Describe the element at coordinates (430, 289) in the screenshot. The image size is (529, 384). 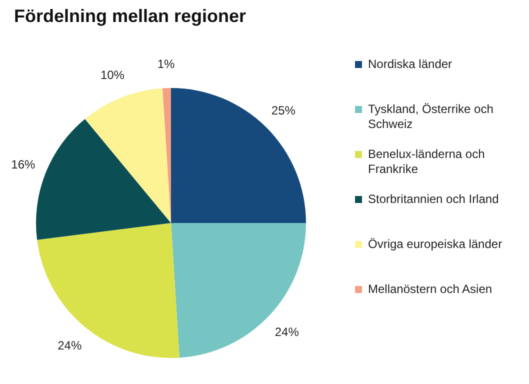
I see `legend-label: Mellanöstern och Asien` at that location.